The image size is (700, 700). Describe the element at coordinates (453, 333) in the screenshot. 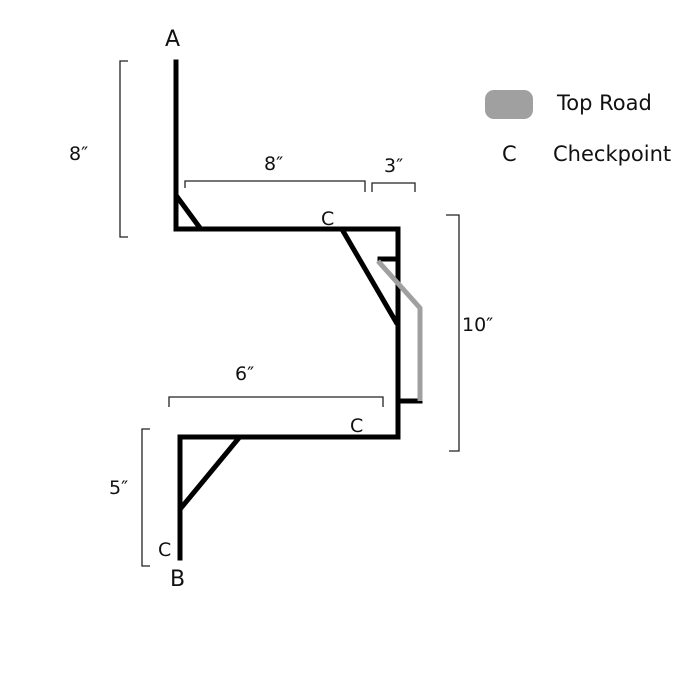

I see `brace-right-vertical` at that location.